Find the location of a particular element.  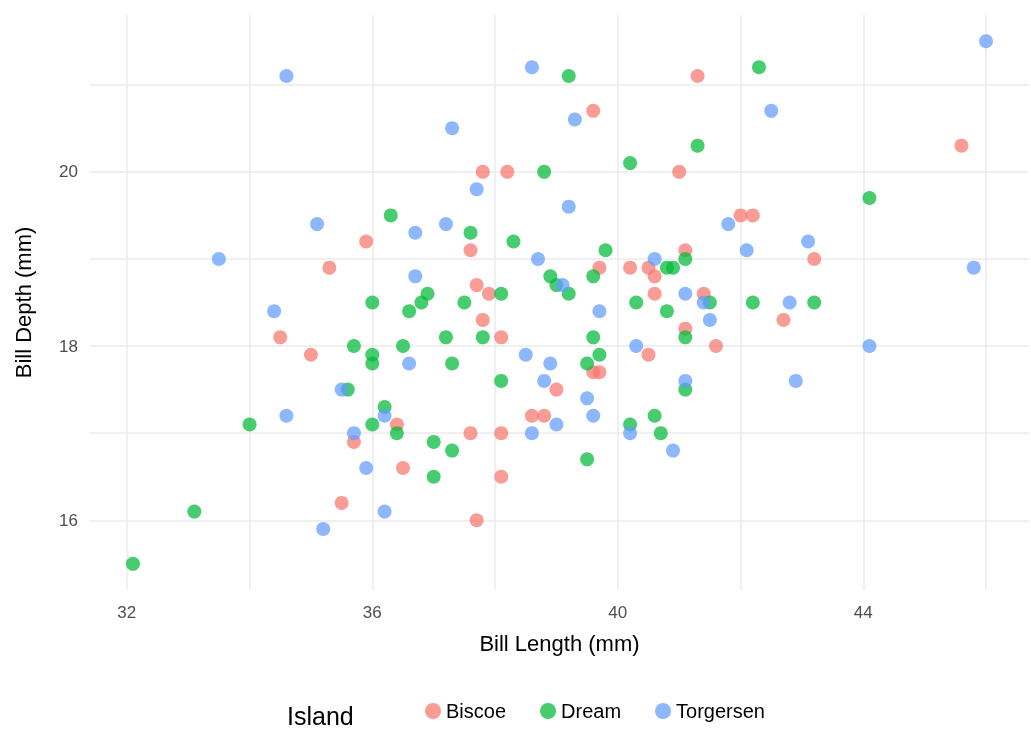

legend-title: Island is located at coordinates (320, 715).